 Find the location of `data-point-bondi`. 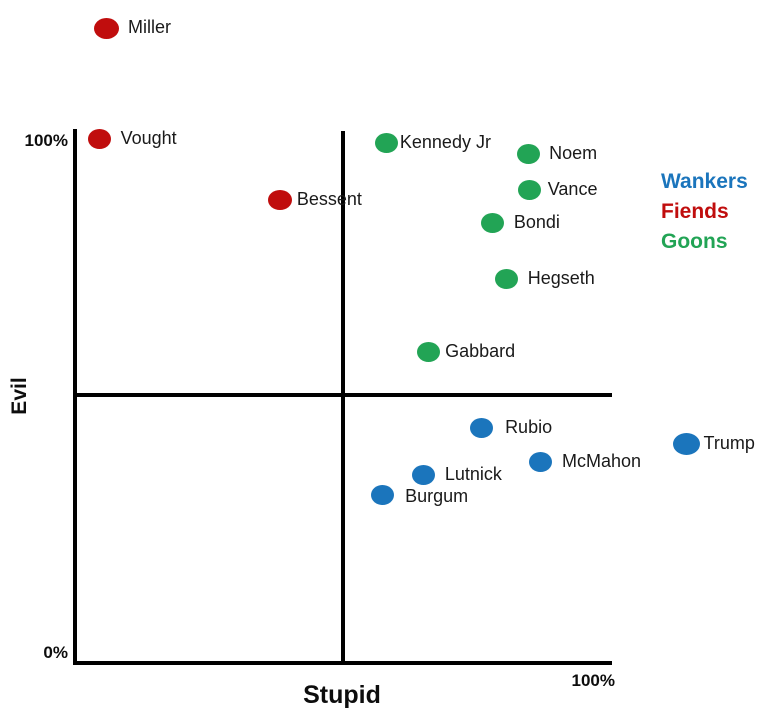

data-point-bondi is located at coordinates (493, 222).